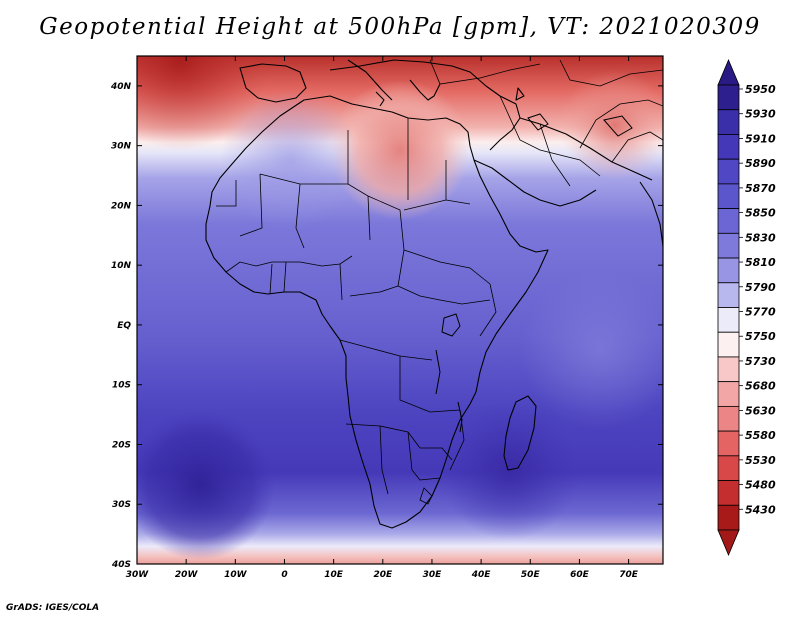  What do you see at coordinates (760, 410) in the screenshot?
I see `colorbar-label: 5630` at bounding box center [760, 410].